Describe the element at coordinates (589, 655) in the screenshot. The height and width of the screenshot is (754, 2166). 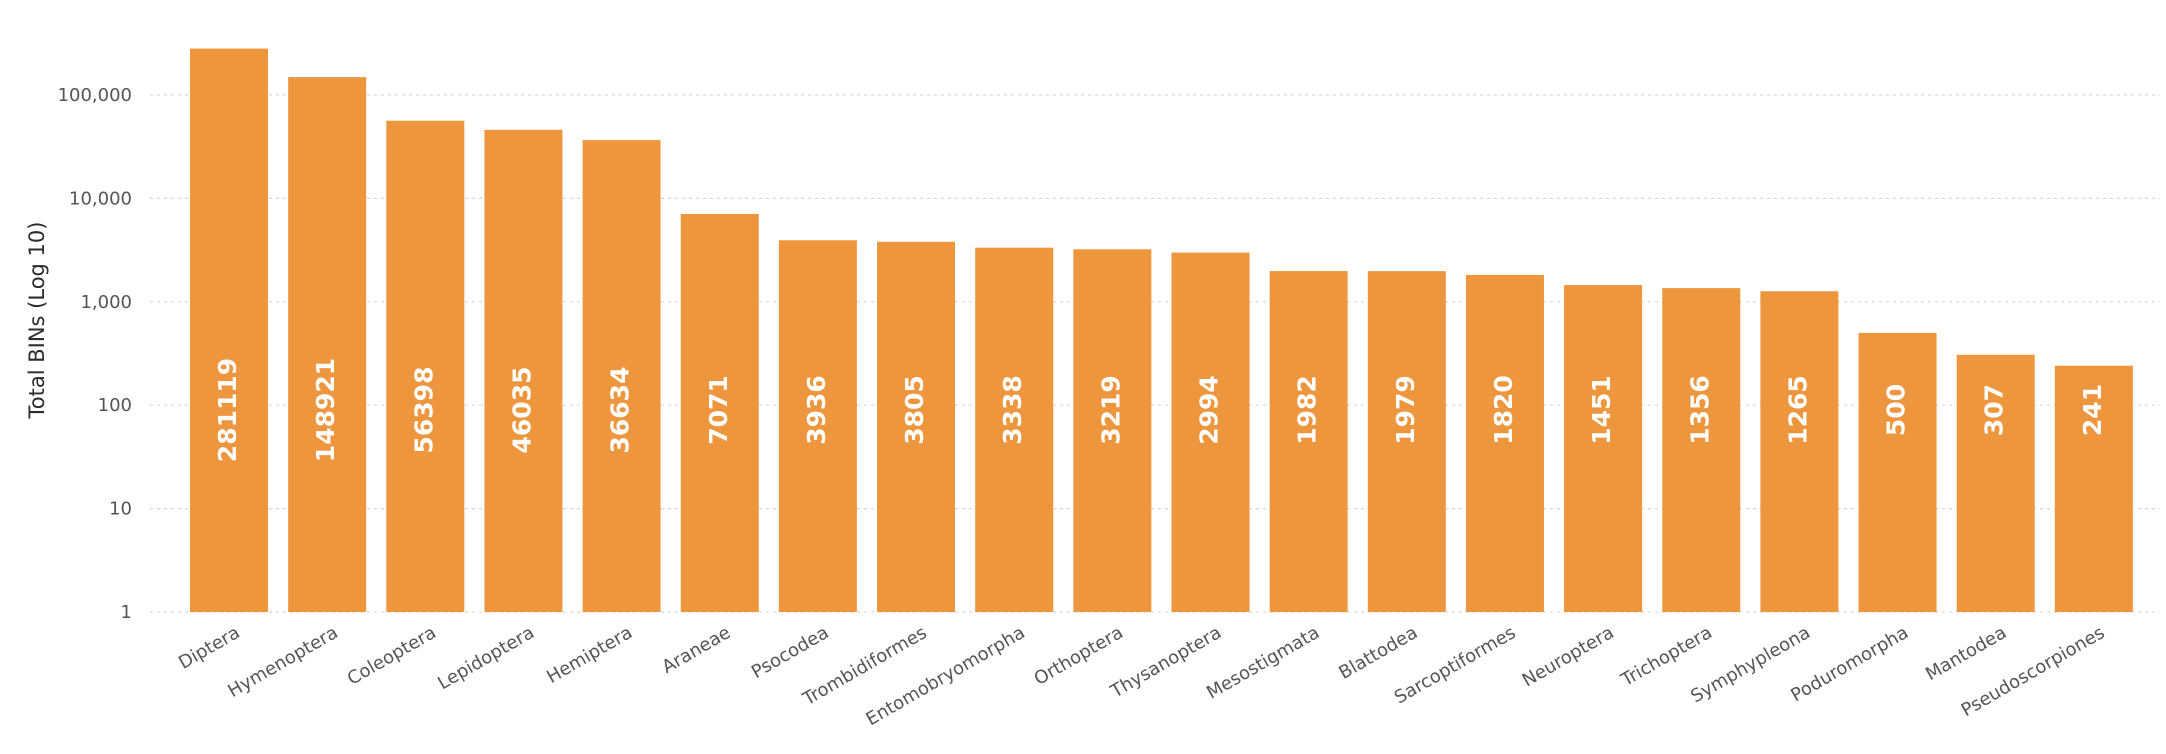
I see `x-tick-label: Hemiptera` at that location.